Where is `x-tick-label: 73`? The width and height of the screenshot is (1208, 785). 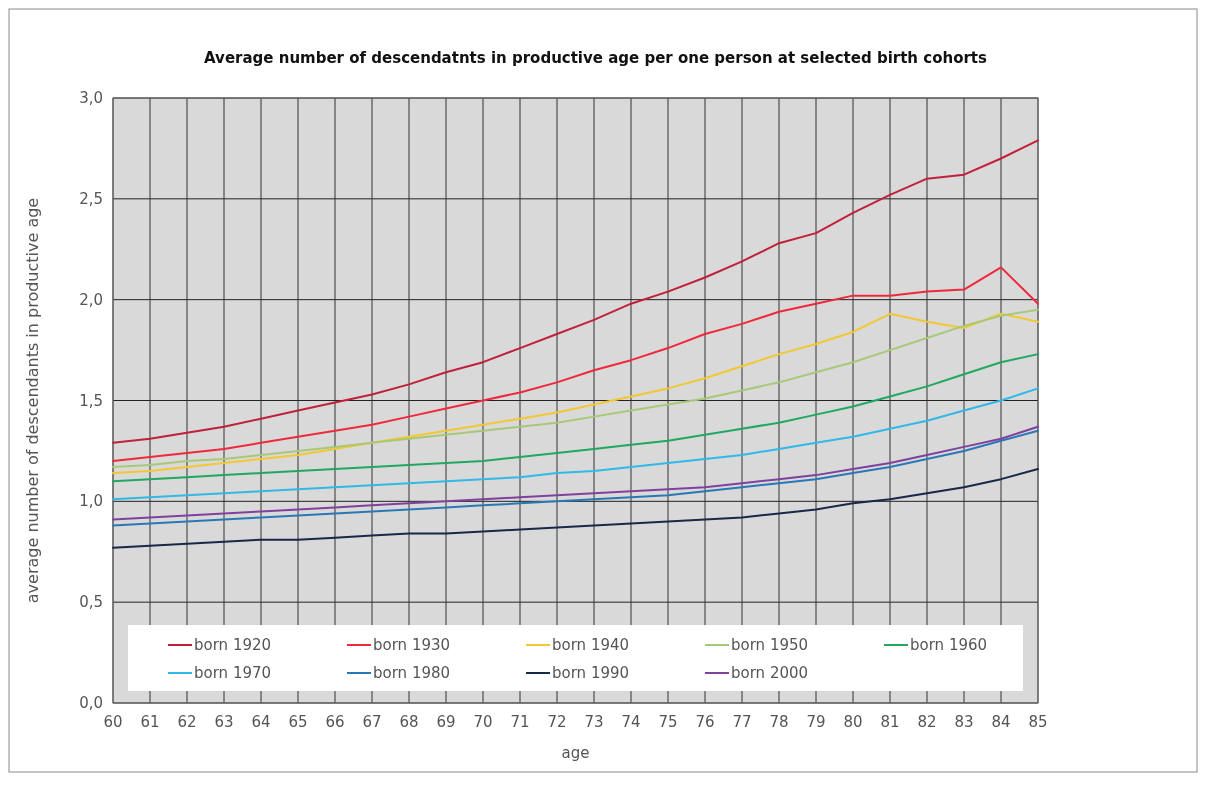 x-tick-label: 73 is located at coordinates (594, 722).